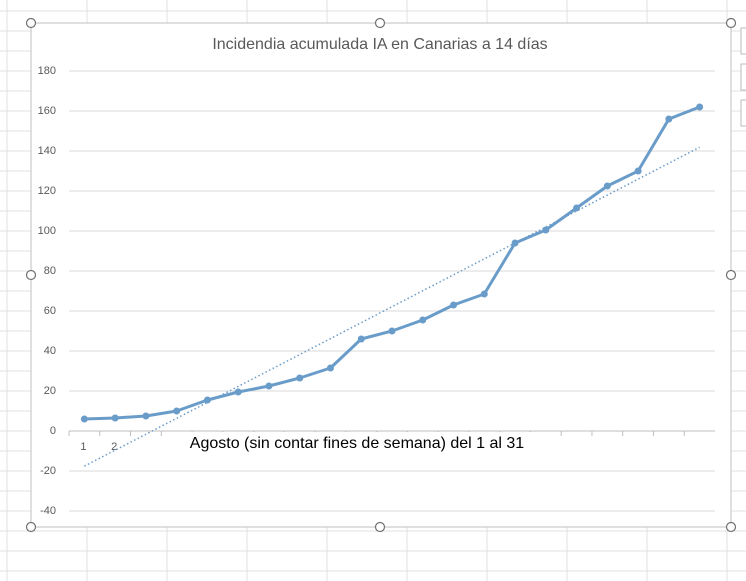  Describe the element at coordinates (50, 351) in the screenshot. I see `y-tick-label: 40` at that location.